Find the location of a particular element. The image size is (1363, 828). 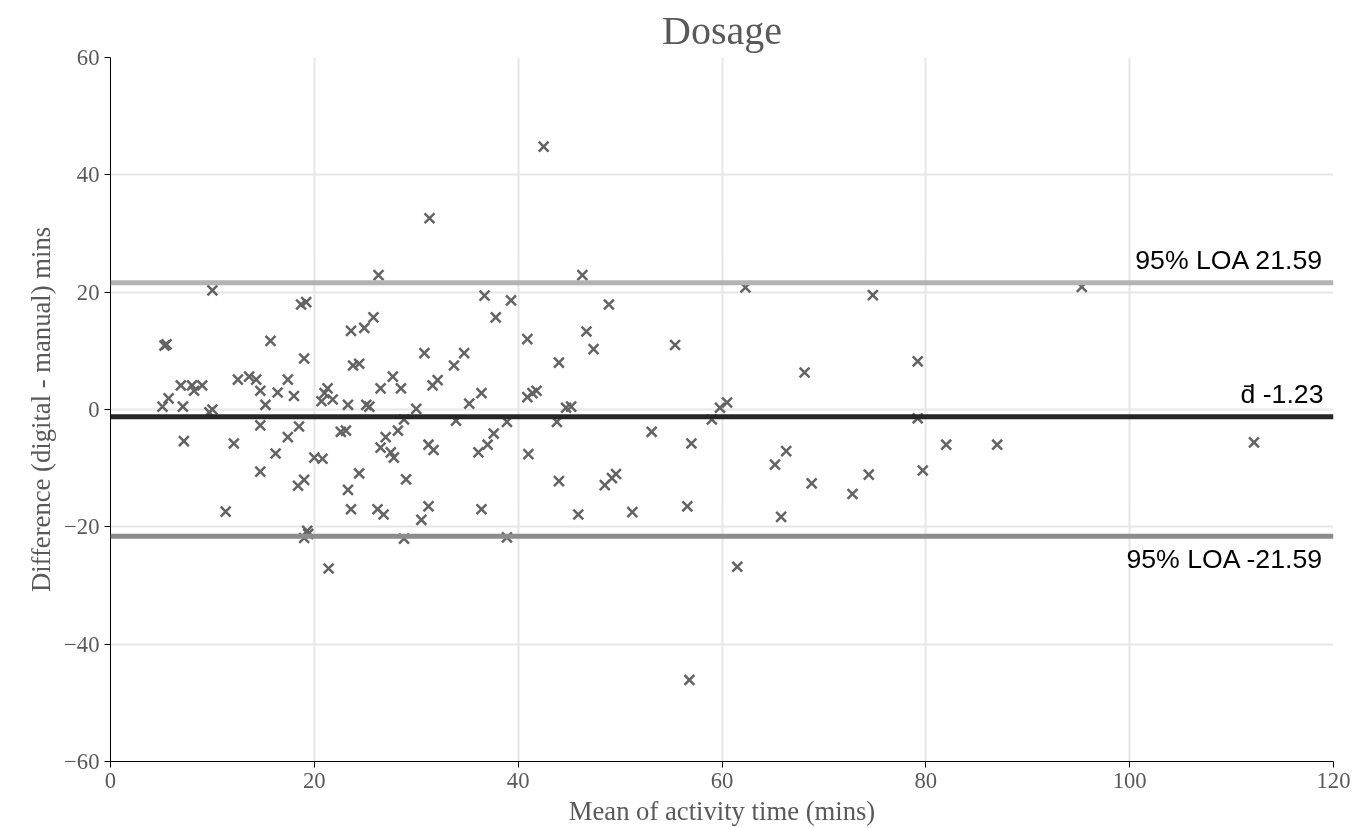

x-tick-label: 40 is located at coordinates (518, 780).